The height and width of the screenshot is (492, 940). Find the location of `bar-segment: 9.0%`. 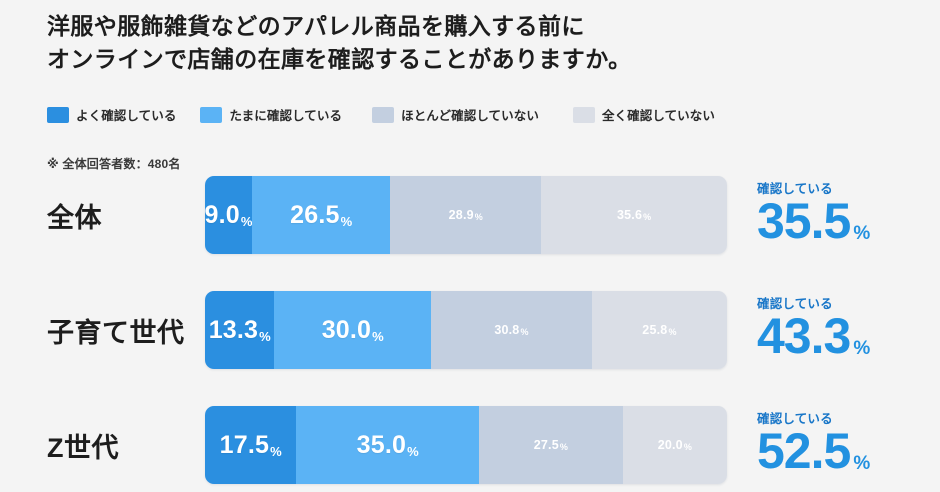

bar-segment: 9.0% is located at coordinates (228, 215).